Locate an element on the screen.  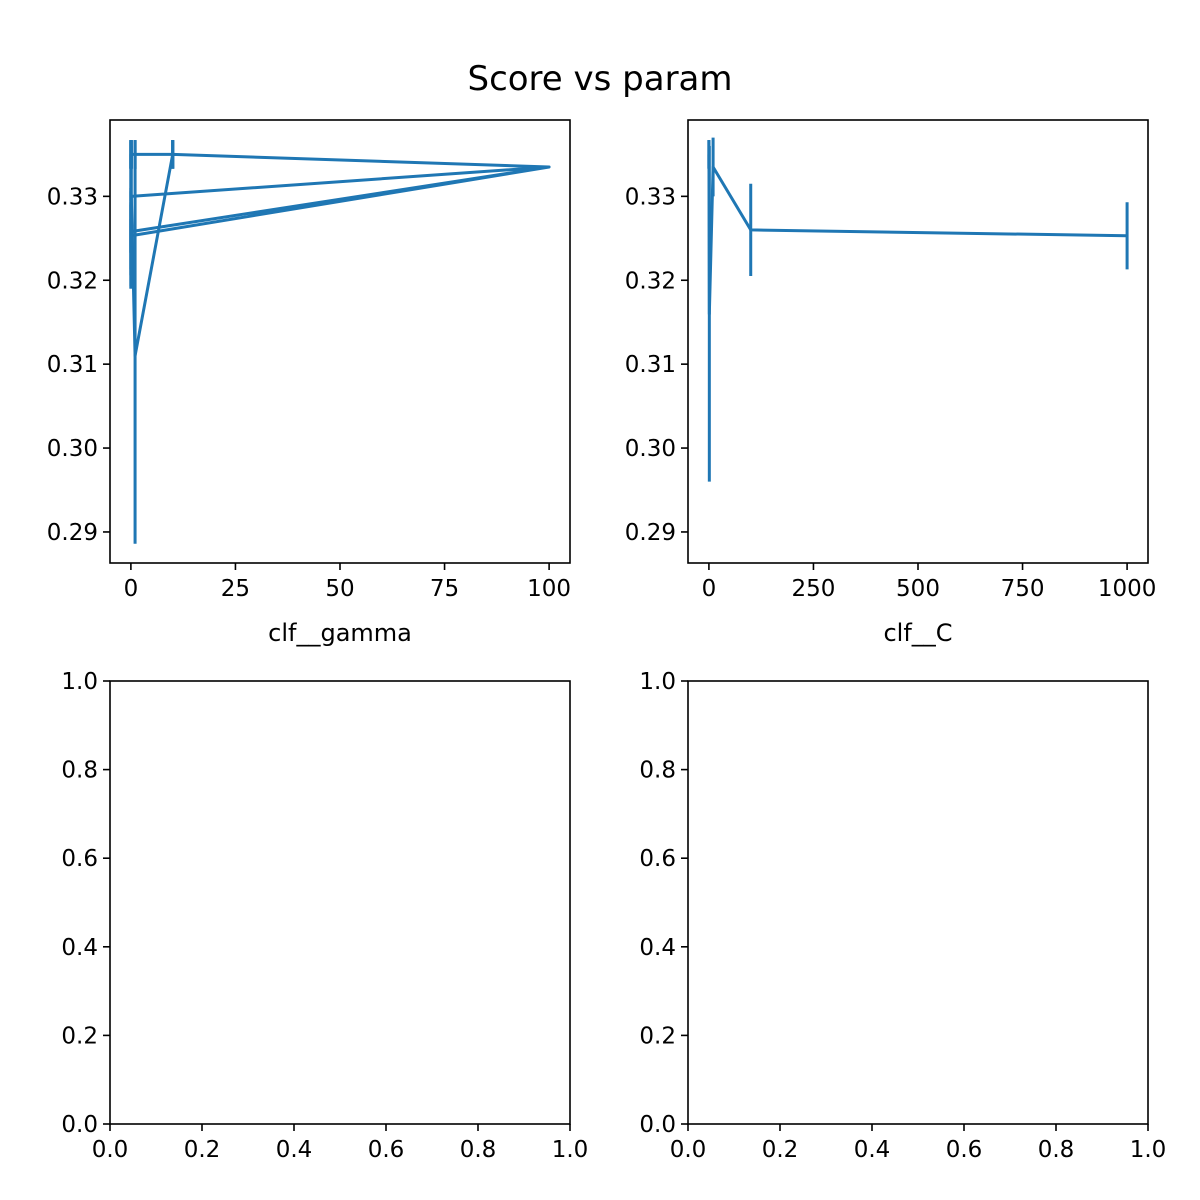
x-tick-label: 500 is located at coordinates (918, 589).